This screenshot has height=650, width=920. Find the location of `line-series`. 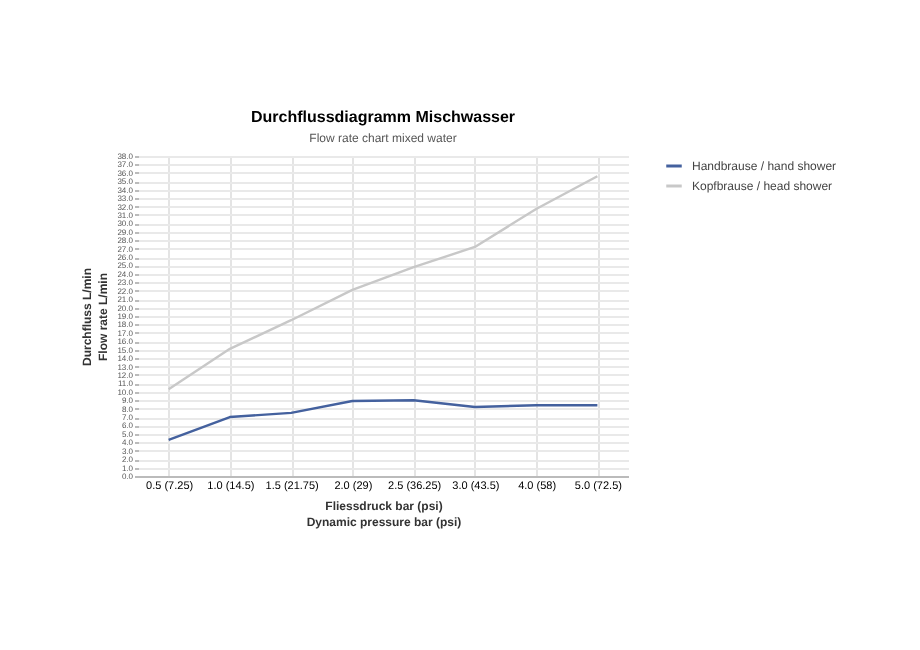

line-series is located at coordinates (383, 420).